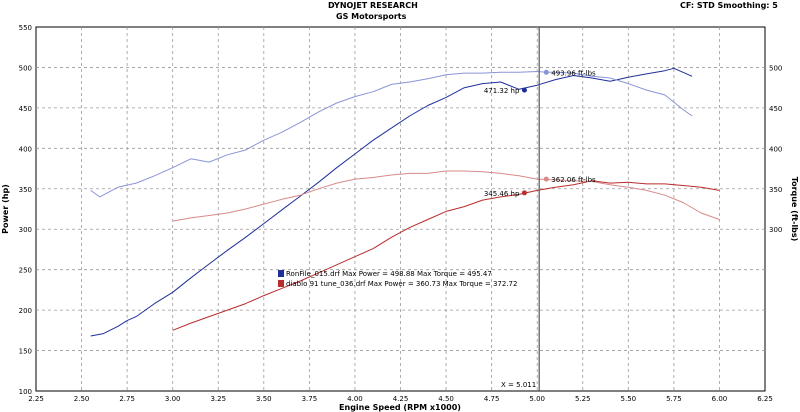 The image size is (800, 412). I want to click on x-tick-label: 2.75, so click(127, 399).